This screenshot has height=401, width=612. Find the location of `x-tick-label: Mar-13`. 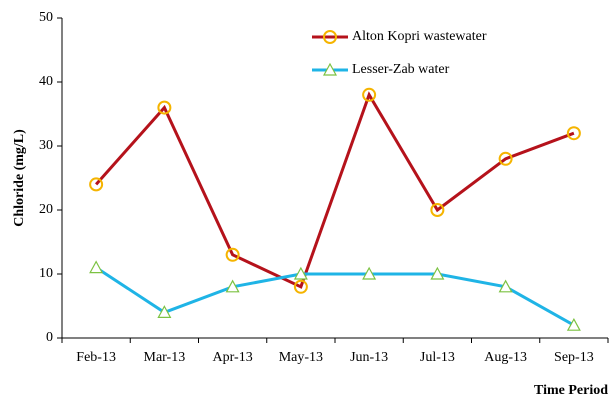

x-tick-label: Mar-13 is located at coordinates (165, 357).